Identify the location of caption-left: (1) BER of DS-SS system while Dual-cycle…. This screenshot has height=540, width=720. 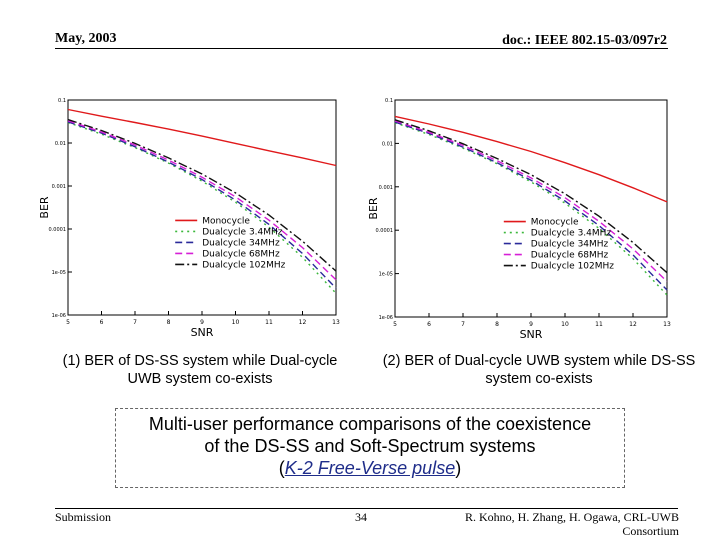
(200, 370).